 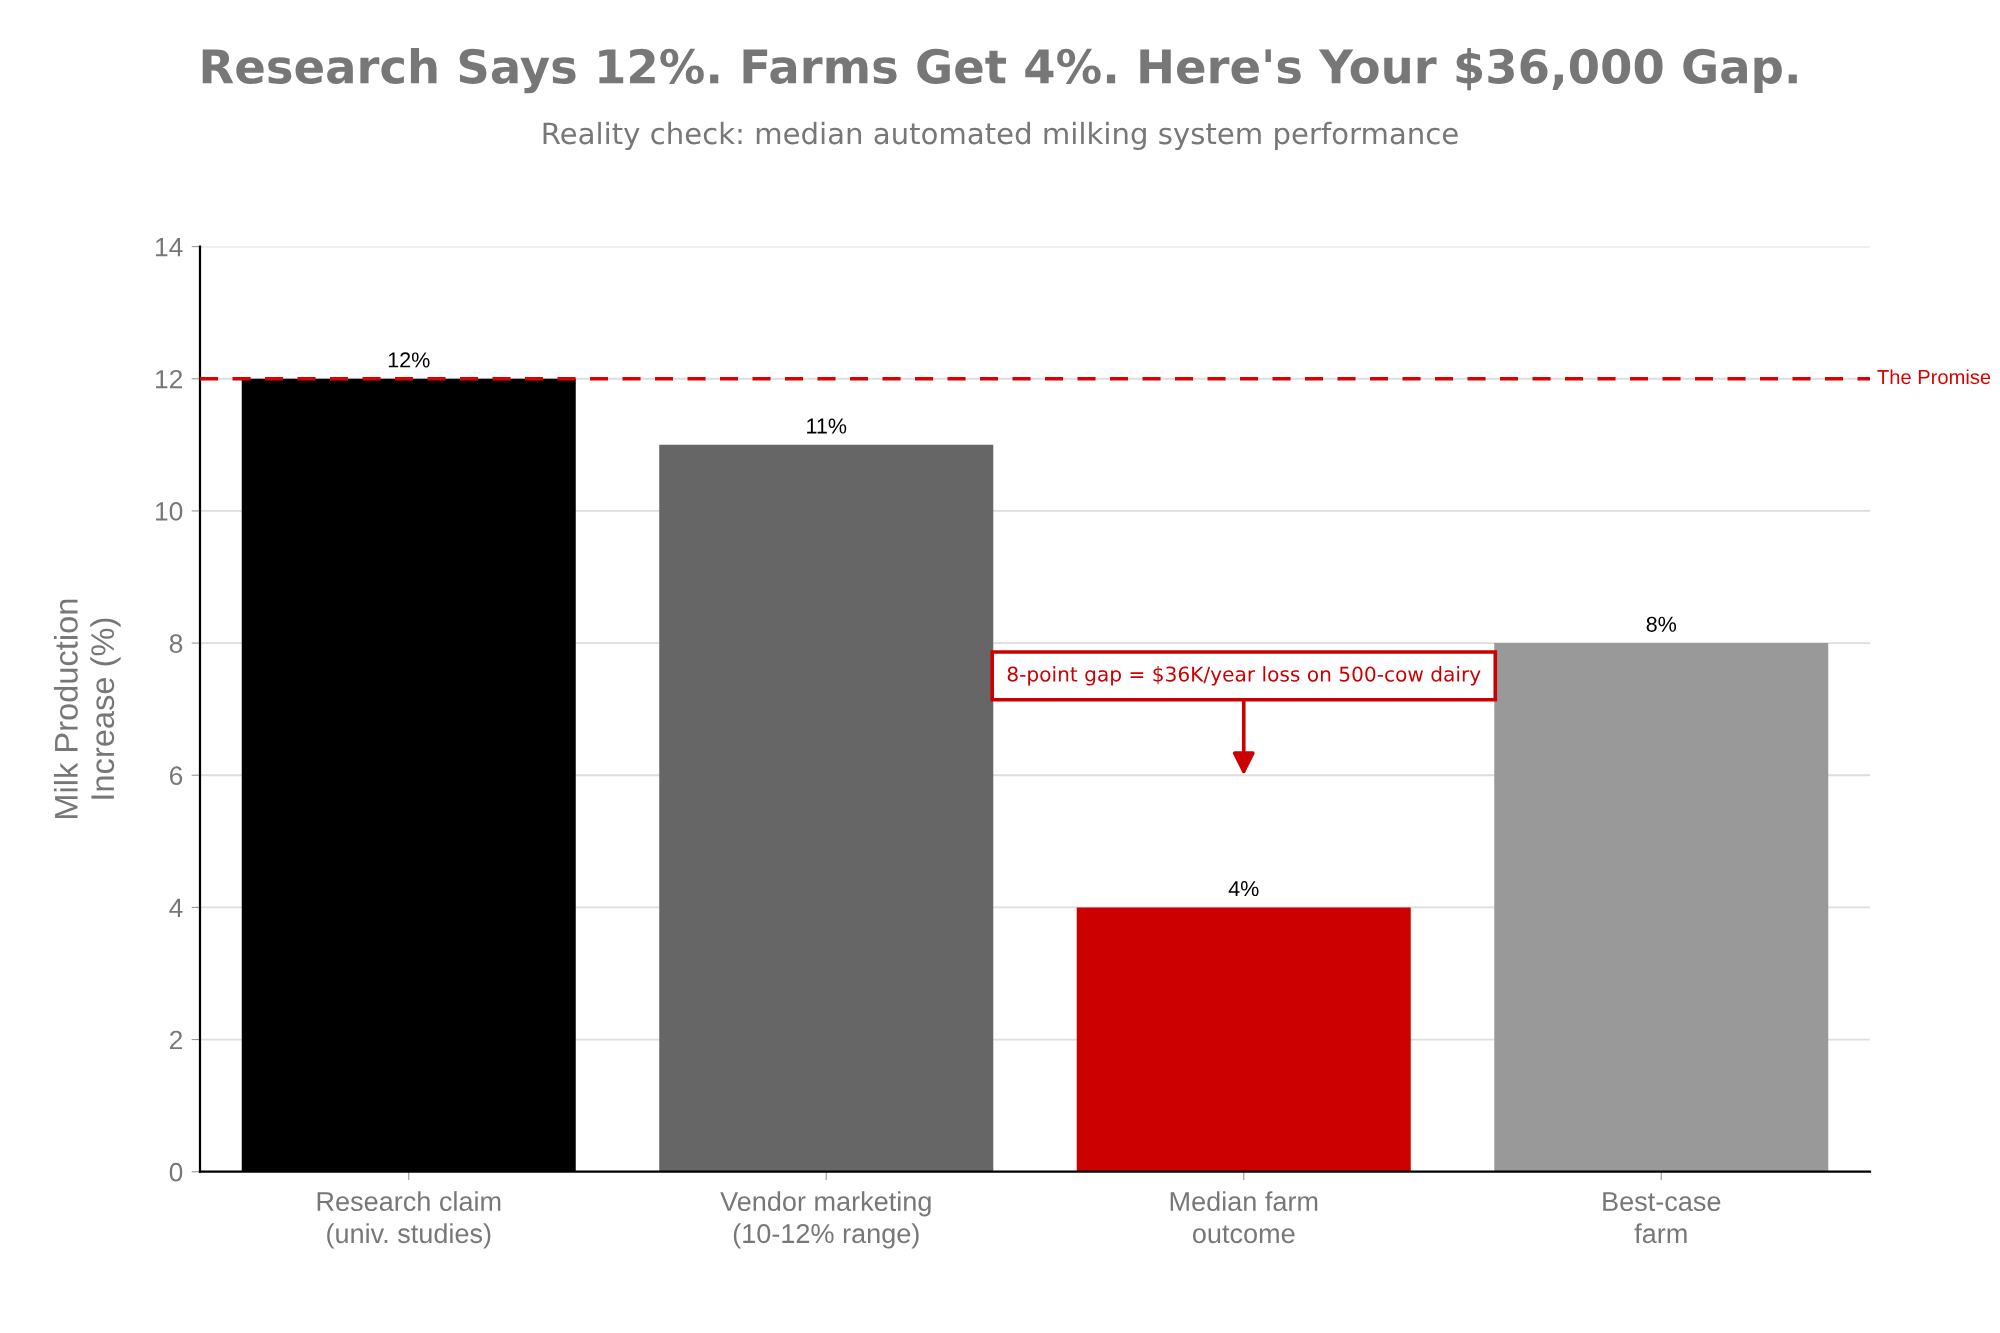 What do you see at coordinates (1243, 889) in the screenshot?
I see `data-label: 4%` at bounding box center [1243, 889].